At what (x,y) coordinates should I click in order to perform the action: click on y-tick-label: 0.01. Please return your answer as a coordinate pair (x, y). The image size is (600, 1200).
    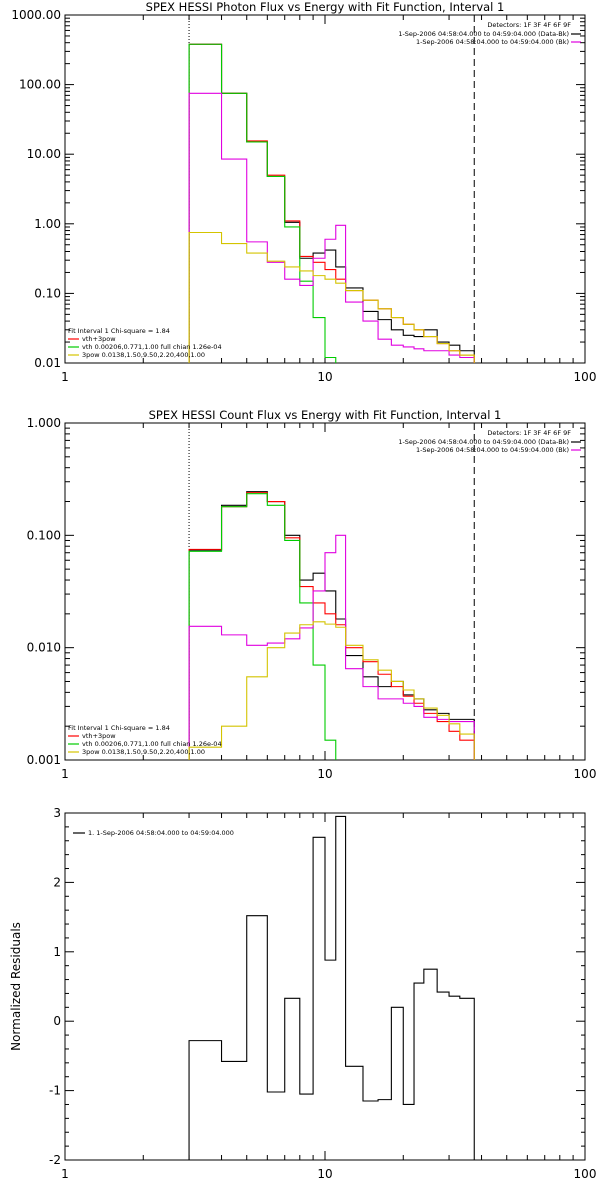
    Looking at the image, I should click on (47, 363).